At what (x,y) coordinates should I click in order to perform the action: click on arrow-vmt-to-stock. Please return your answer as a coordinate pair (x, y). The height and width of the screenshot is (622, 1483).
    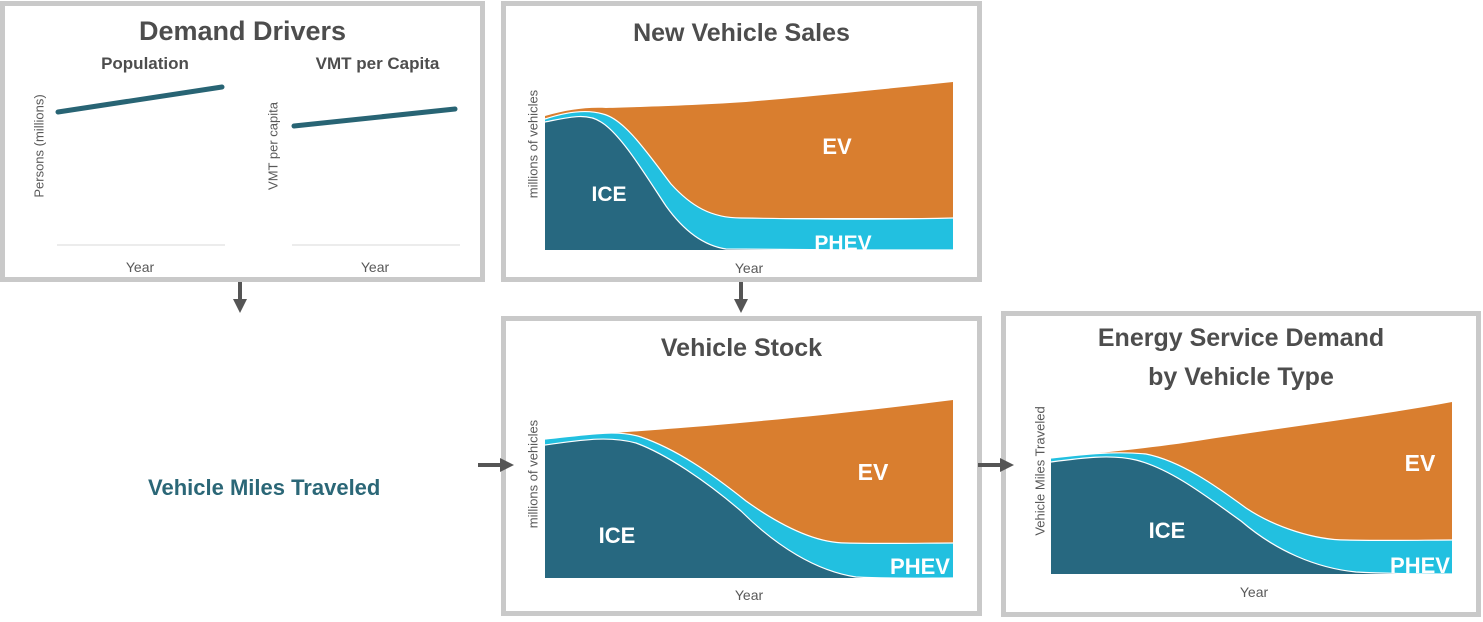
    Looking at the image, I should click on (496, 465).